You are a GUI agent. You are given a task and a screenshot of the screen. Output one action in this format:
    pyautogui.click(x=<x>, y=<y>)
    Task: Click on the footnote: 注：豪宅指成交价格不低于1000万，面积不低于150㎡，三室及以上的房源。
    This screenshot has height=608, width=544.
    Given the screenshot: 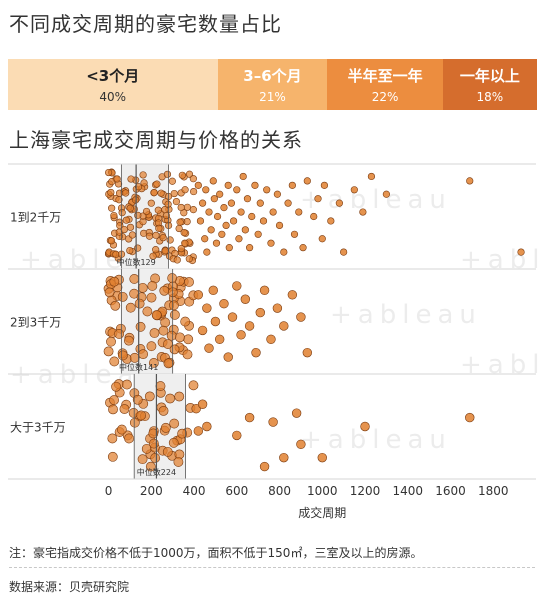 What is the action you would take?
    pyautogui.click(x=216, y=553)
    